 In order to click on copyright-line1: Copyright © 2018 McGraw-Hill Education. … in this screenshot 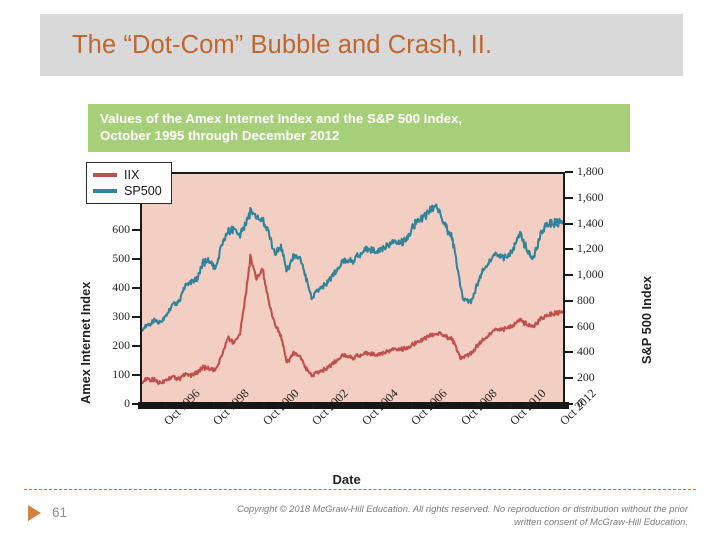, I will do `click(443, 508)`.